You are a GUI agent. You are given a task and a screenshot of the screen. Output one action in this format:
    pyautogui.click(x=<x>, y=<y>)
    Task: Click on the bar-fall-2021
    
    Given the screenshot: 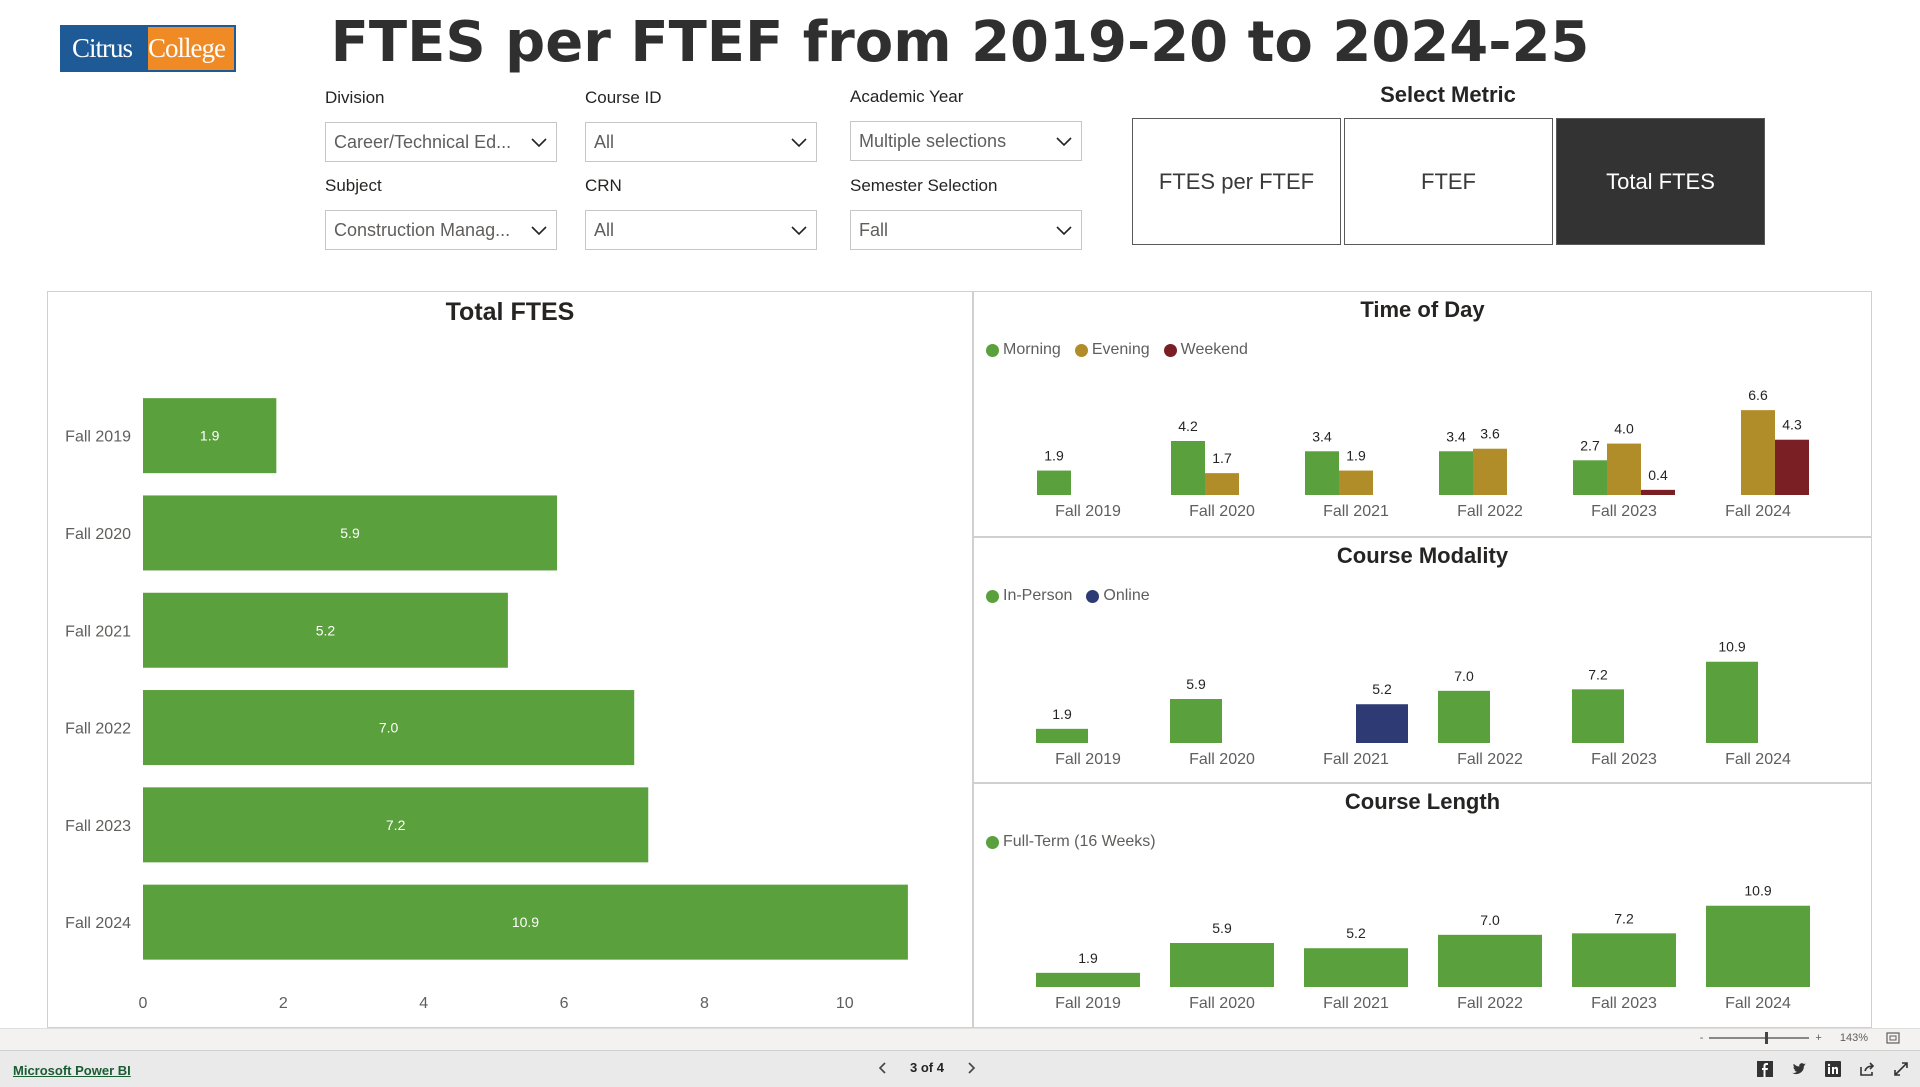 What is the action you would take?
    pyautogui.click(x=325, y=630)
    